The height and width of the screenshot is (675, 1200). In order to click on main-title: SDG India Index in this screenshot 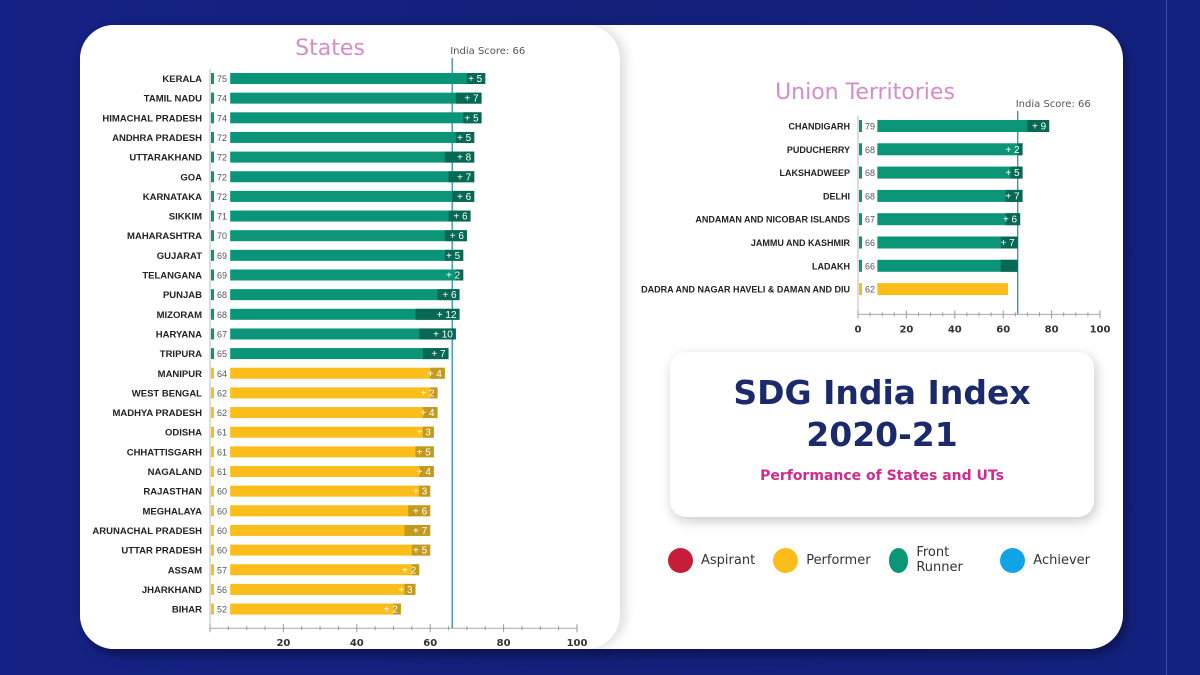, I will do `click(882, 392)`.